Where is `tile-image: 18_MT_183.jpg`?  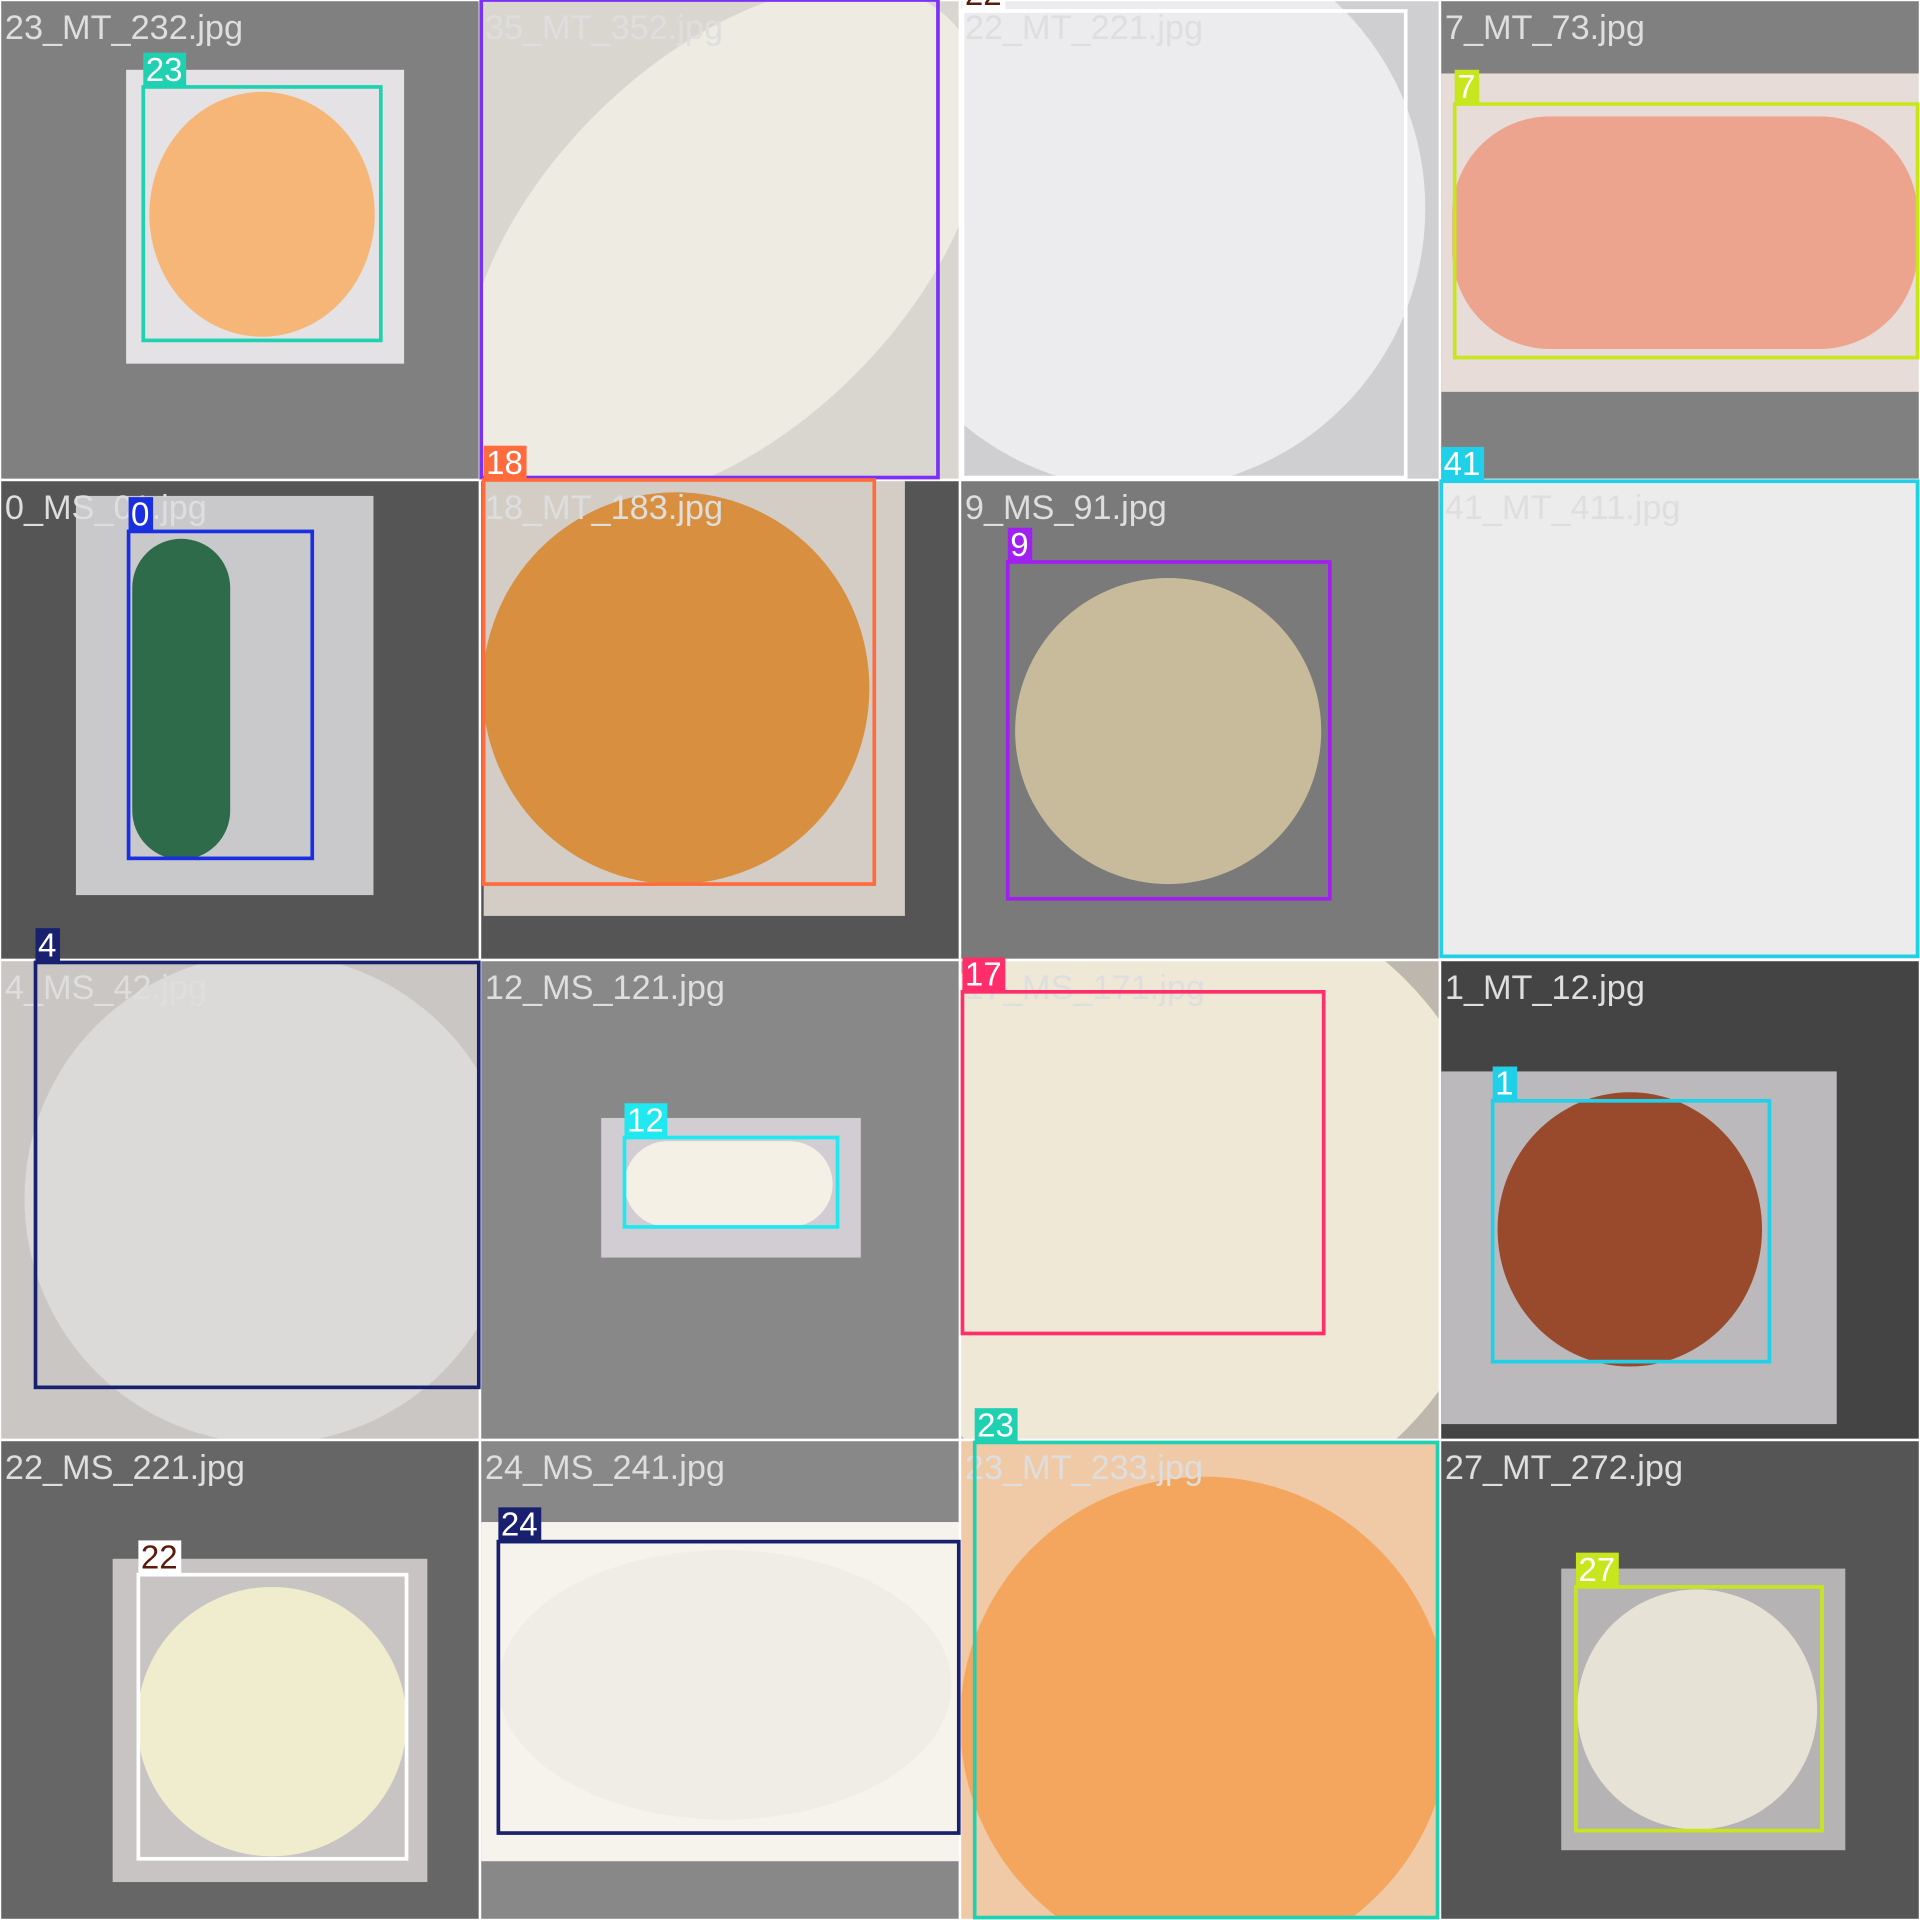
tile-image: 18_MT_183.jpg is located at coordinates (720, 720).